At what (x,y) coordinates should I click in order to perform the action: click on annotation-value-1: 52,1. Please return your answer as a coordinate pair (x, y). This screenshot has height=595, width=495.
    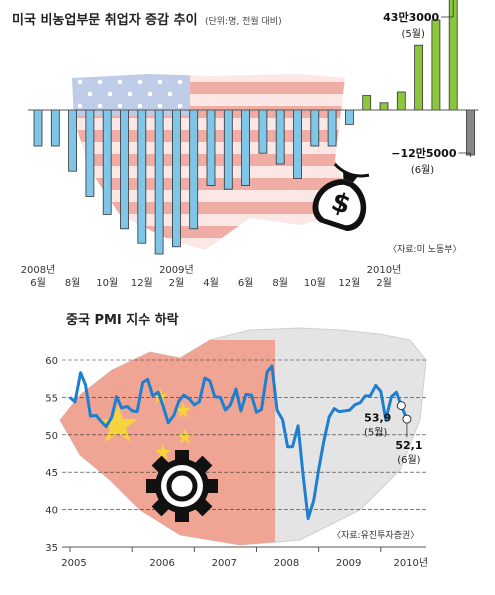
    Looking at the image, I should click on (408, 445).